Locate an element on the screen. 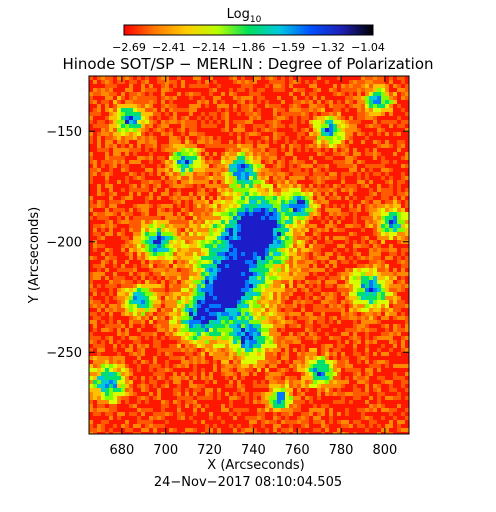 The height and width of the screenshot is (512, 496). y-tick-label: −150 is located at coordinates (64, 132).